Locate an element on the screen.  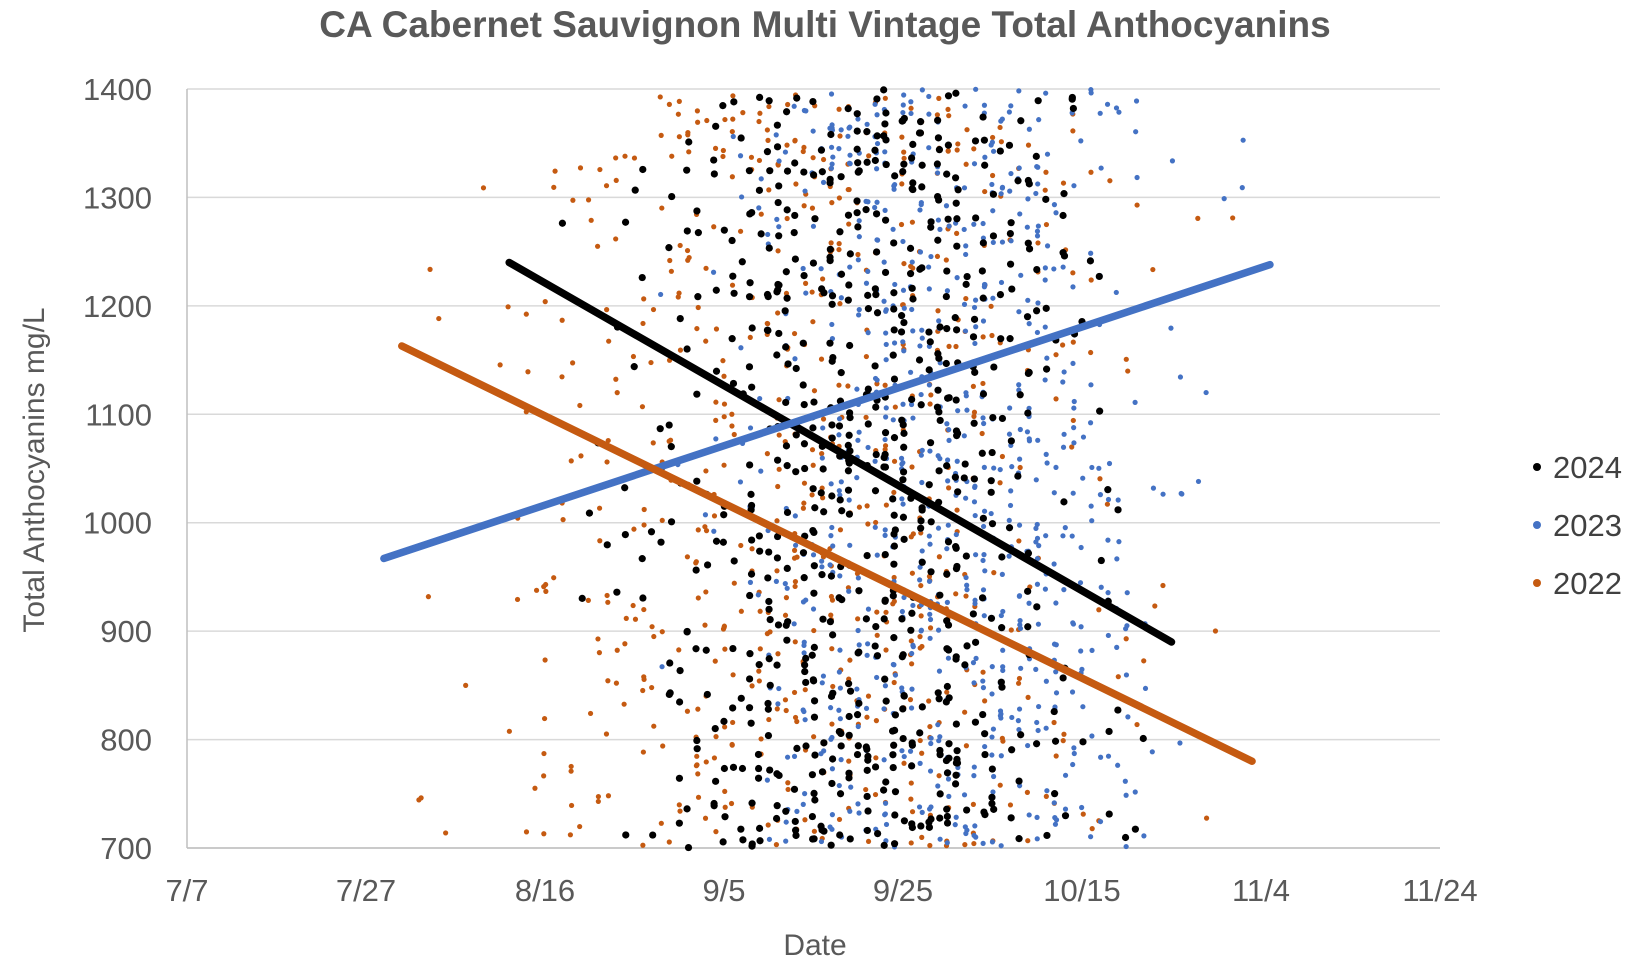
legend-label-2023: 2023 is located at coordinates (1587, 525).